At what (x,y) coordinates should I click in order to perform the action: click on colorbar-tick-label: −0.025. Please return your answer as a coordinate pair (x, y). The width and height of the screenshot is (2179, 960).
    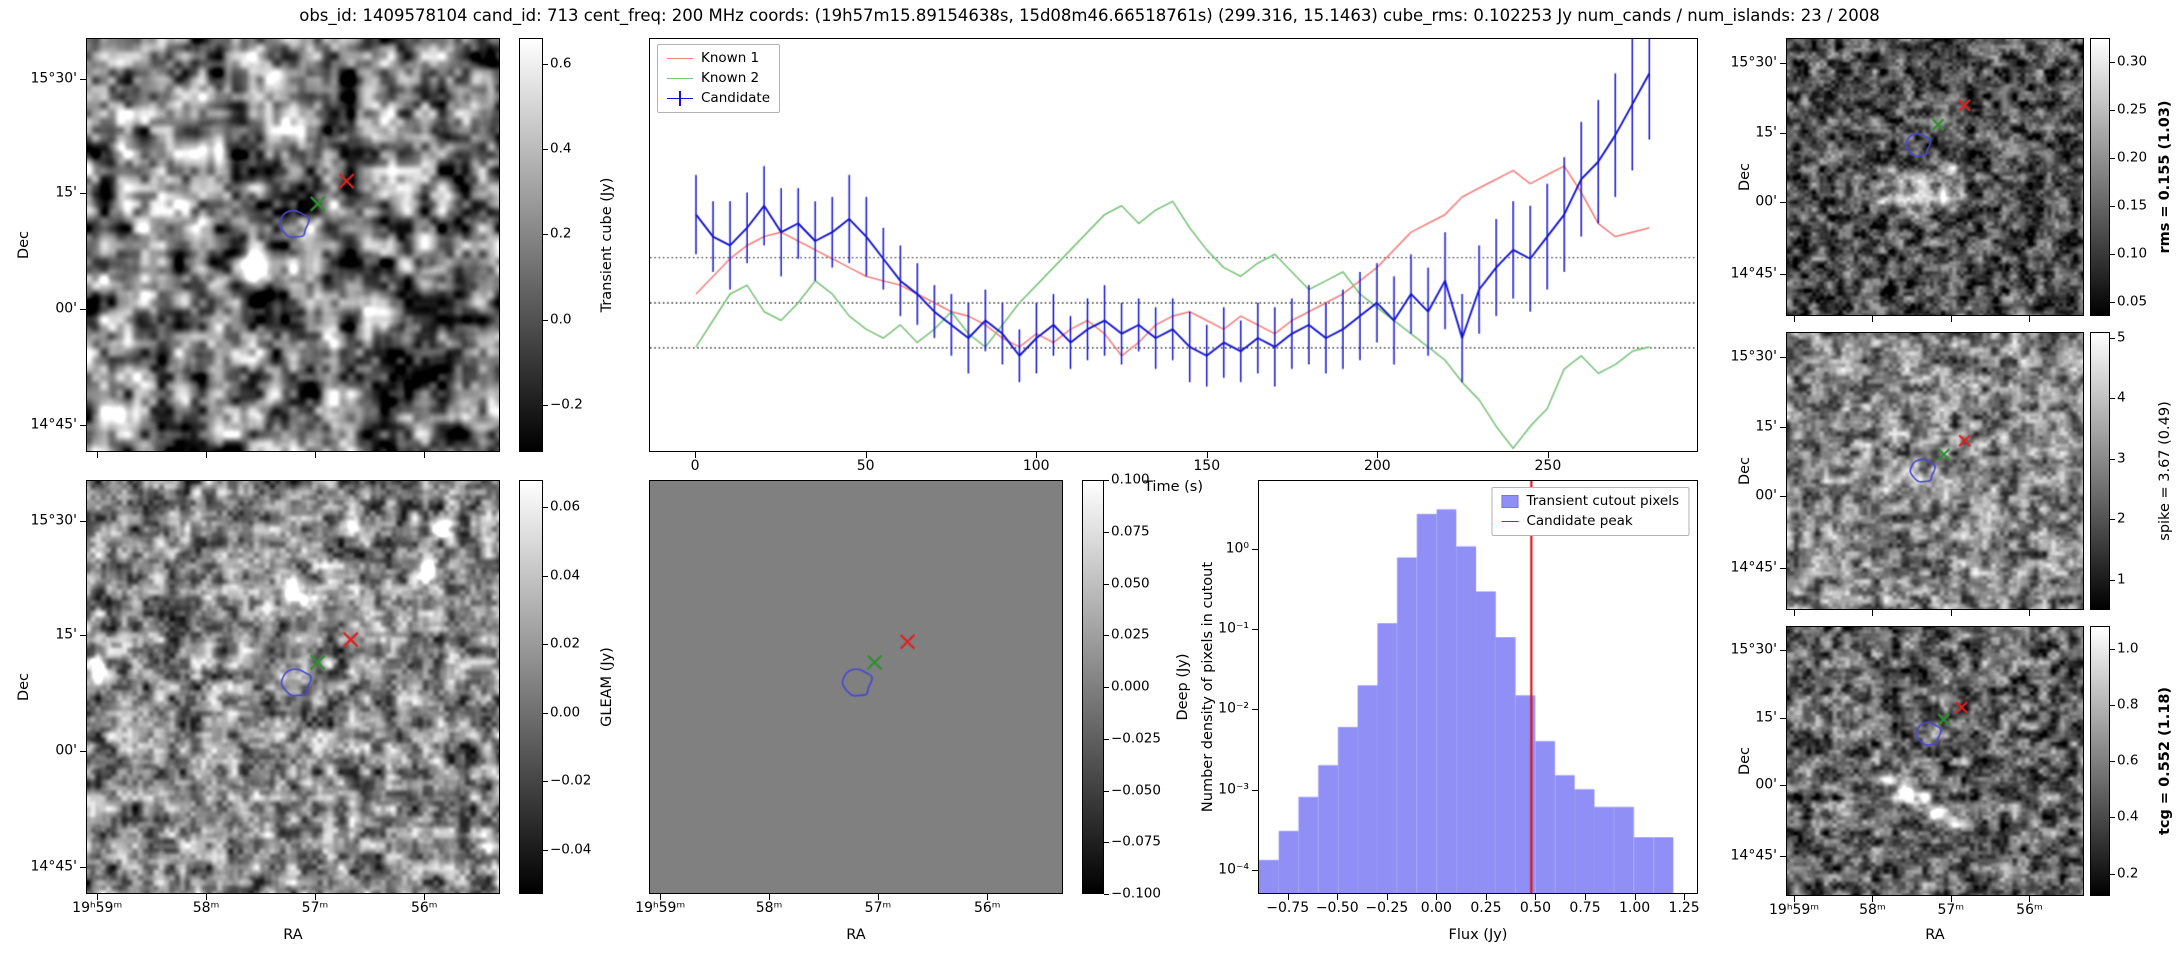
    Looking at the image, I should click on (1136, 738).